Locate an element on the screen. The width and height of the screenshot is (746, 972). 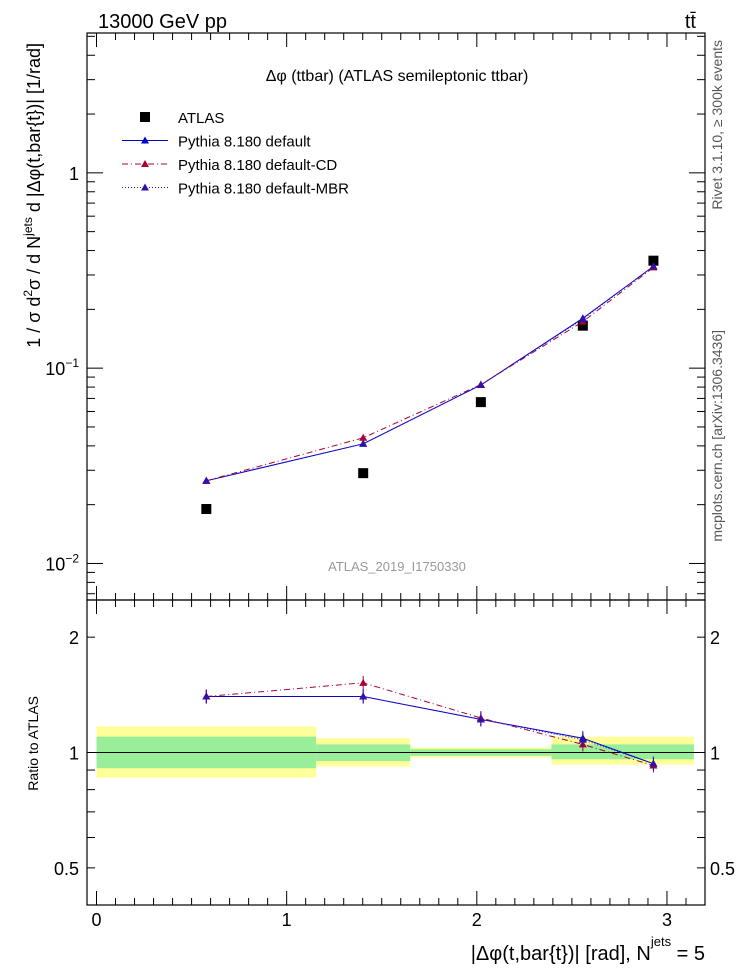
legend-label: Pythia 8.180 default is located at coordinates (244, 142).